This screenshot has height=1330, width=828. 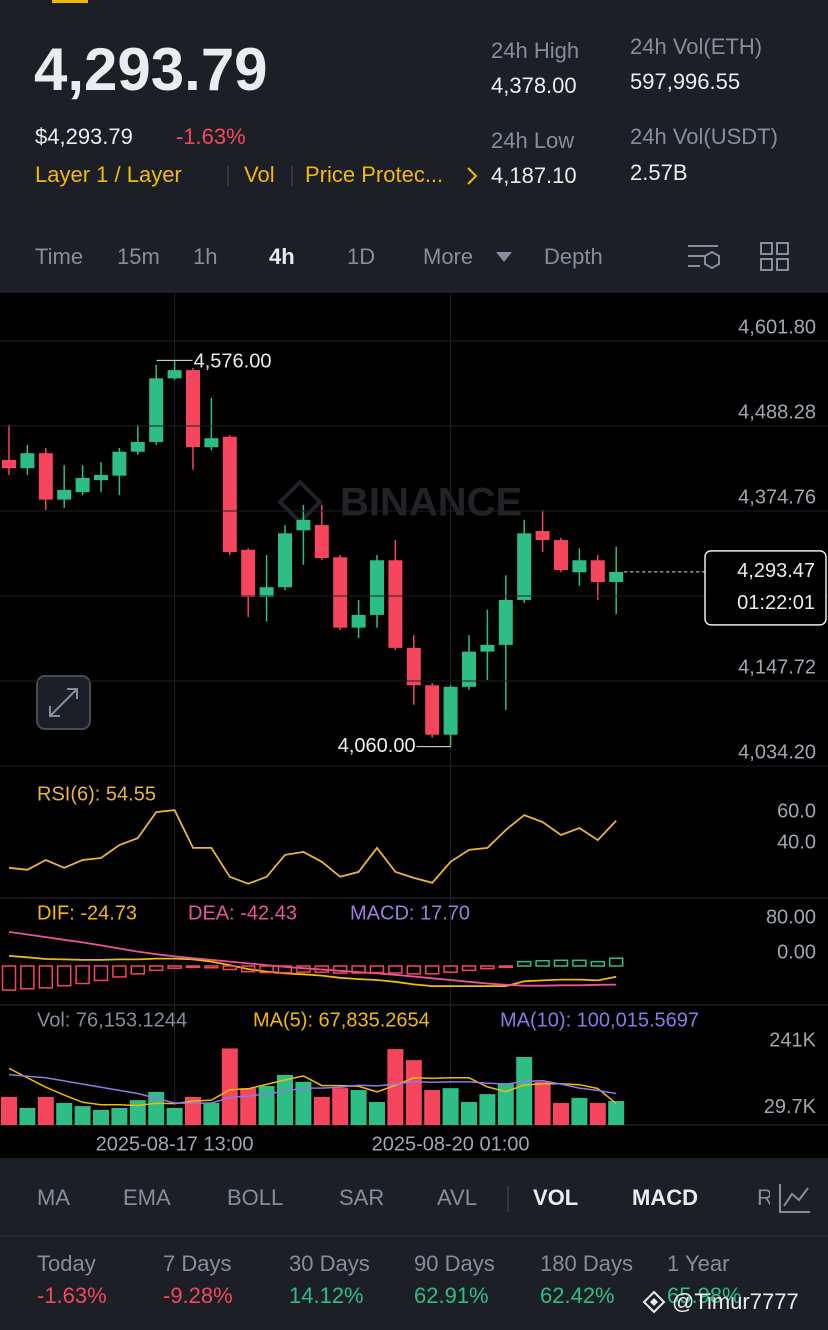 What do you see at coordinates (205, 256) in the screenshot?
I see `timeframe-tab: 1h` at bounding box center [205, 256].